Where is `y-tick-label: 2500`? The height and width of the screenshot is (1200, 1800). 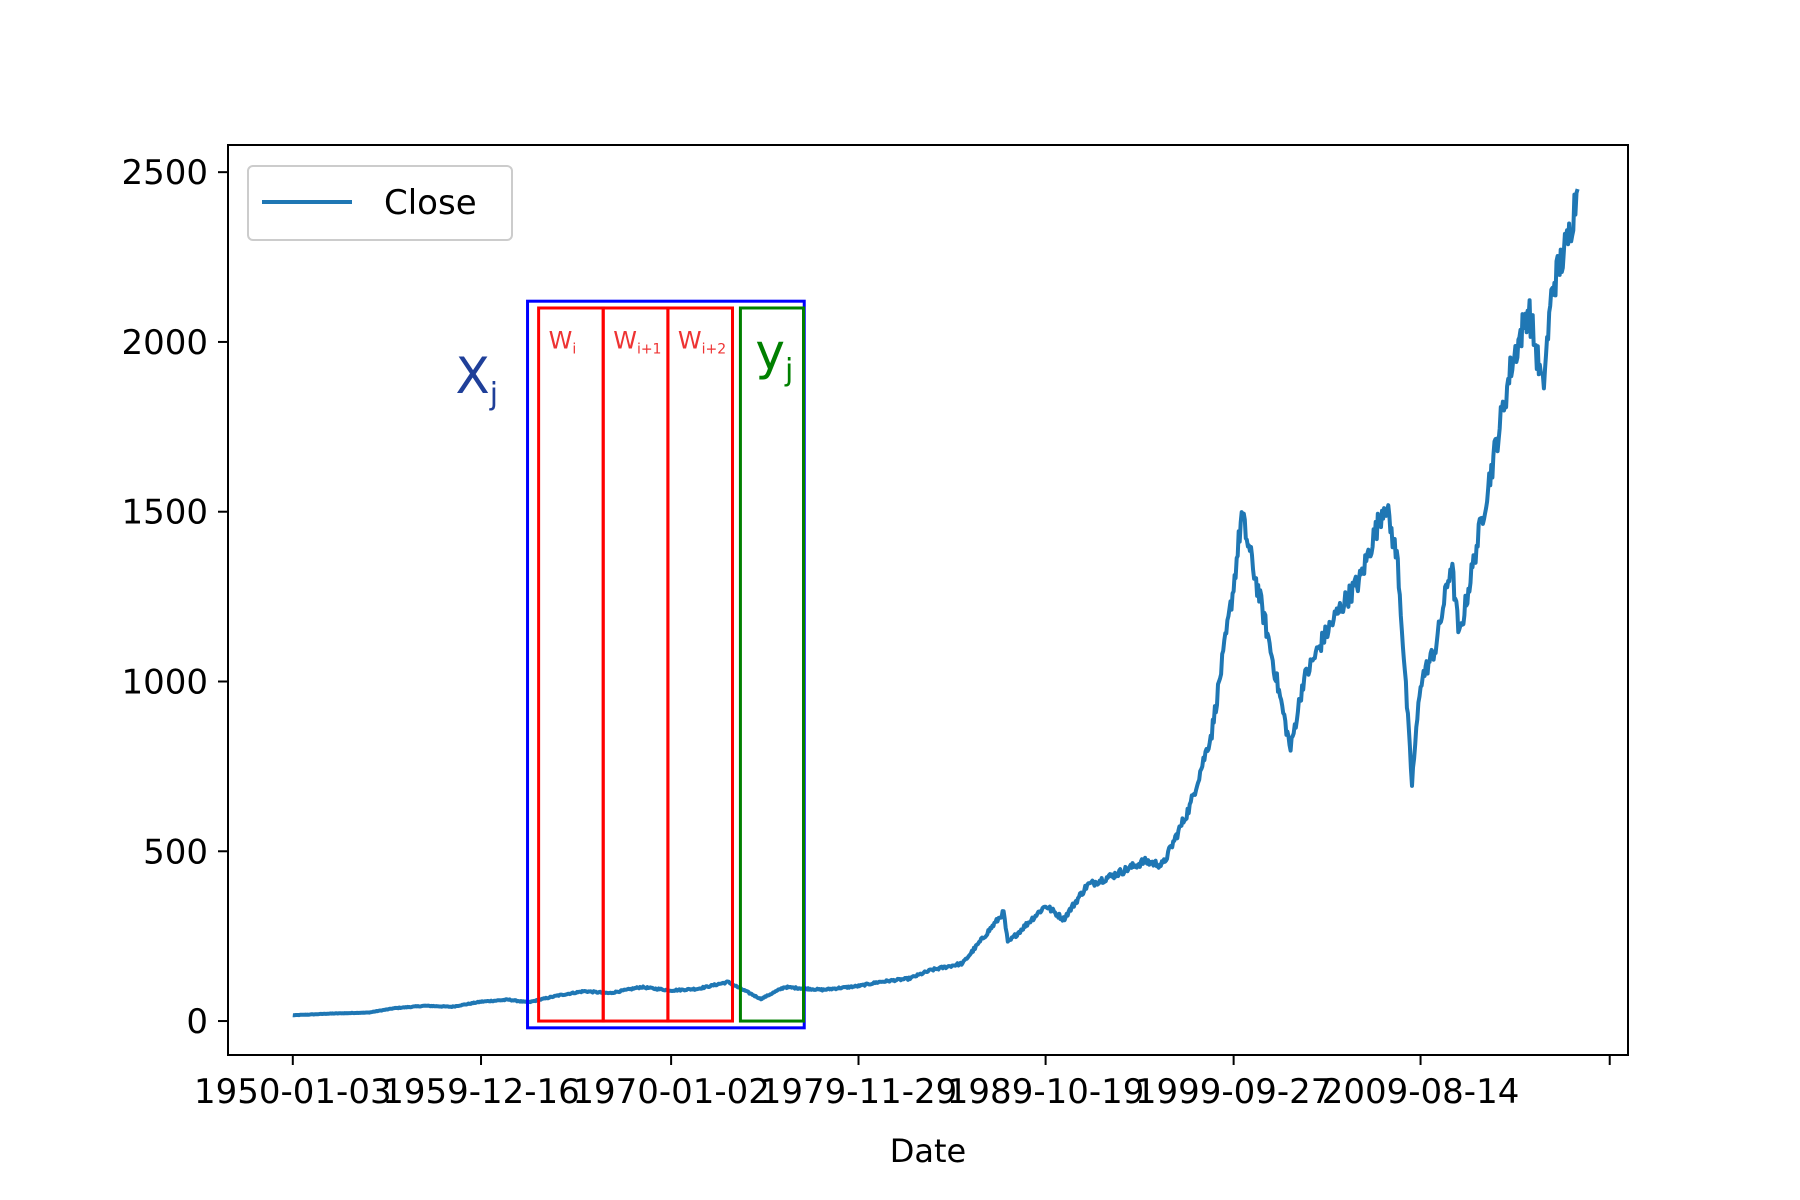
y-tick-label: 2500 is located at coordinates (164, 173).